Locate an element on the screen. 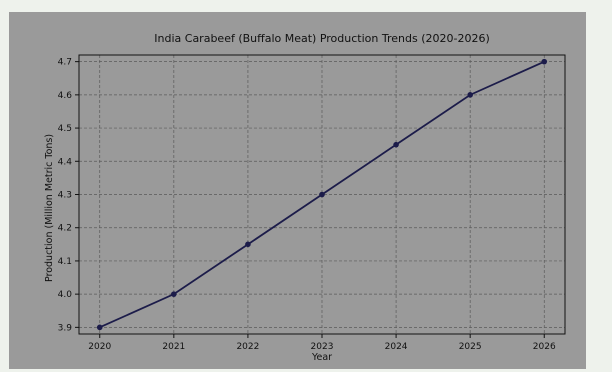 This screenshot has width=612, height=372. x-tick-label: 2024 is located at coordinates (396, 347).